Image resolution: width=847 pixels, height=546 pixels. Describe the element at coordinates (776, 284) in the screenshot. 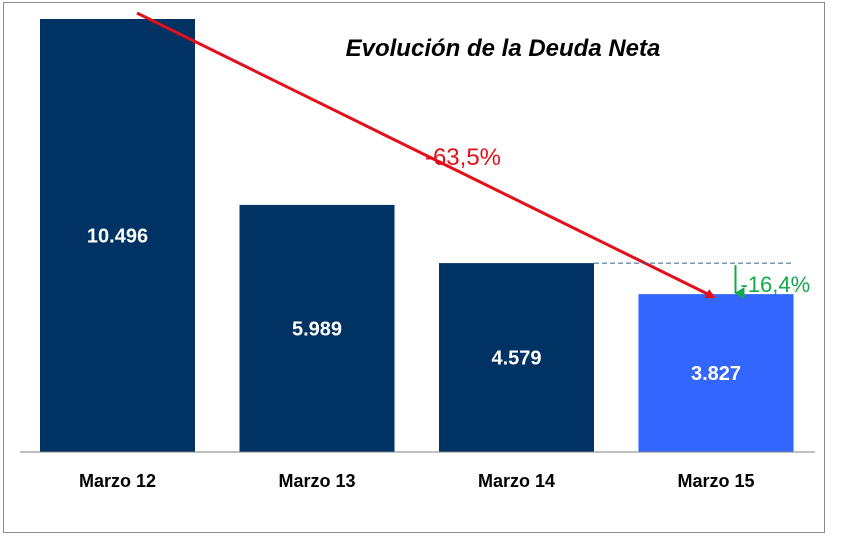

I see `year-change-label: -16,4%` at that location.